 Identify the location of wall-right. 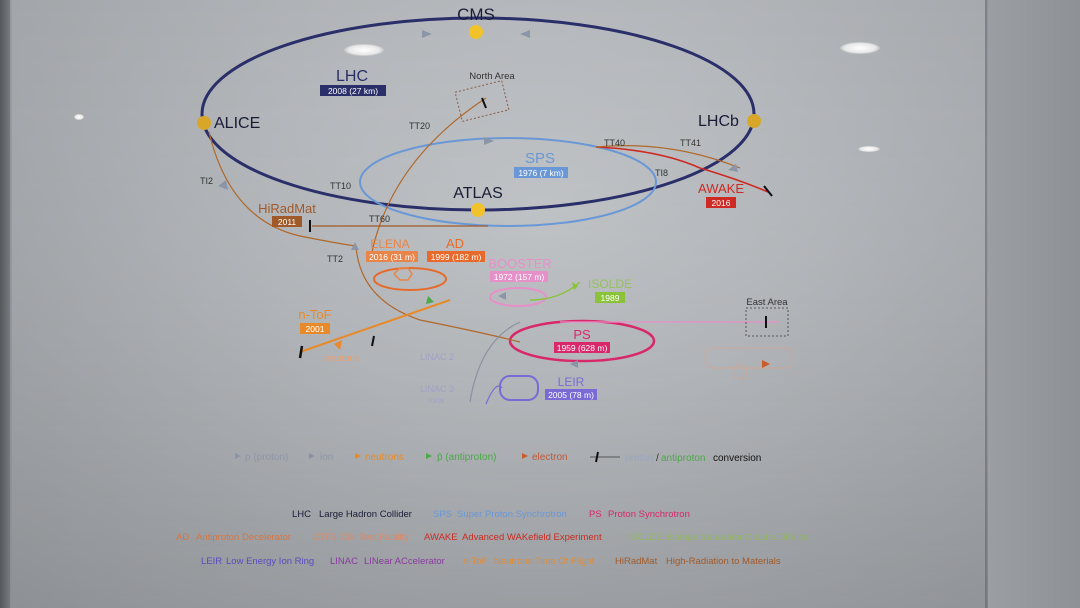
(1034, 304).